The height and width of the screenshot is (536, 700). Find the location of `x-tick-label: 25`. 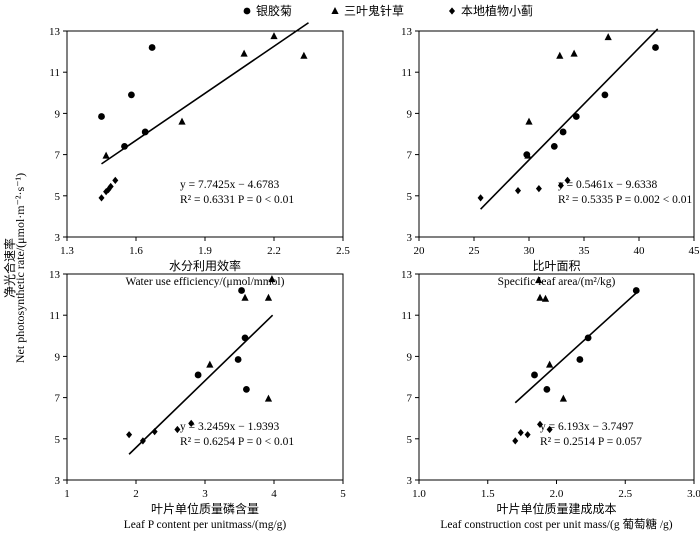

x-tick-label: 25 is located at coordinates (475, 251).